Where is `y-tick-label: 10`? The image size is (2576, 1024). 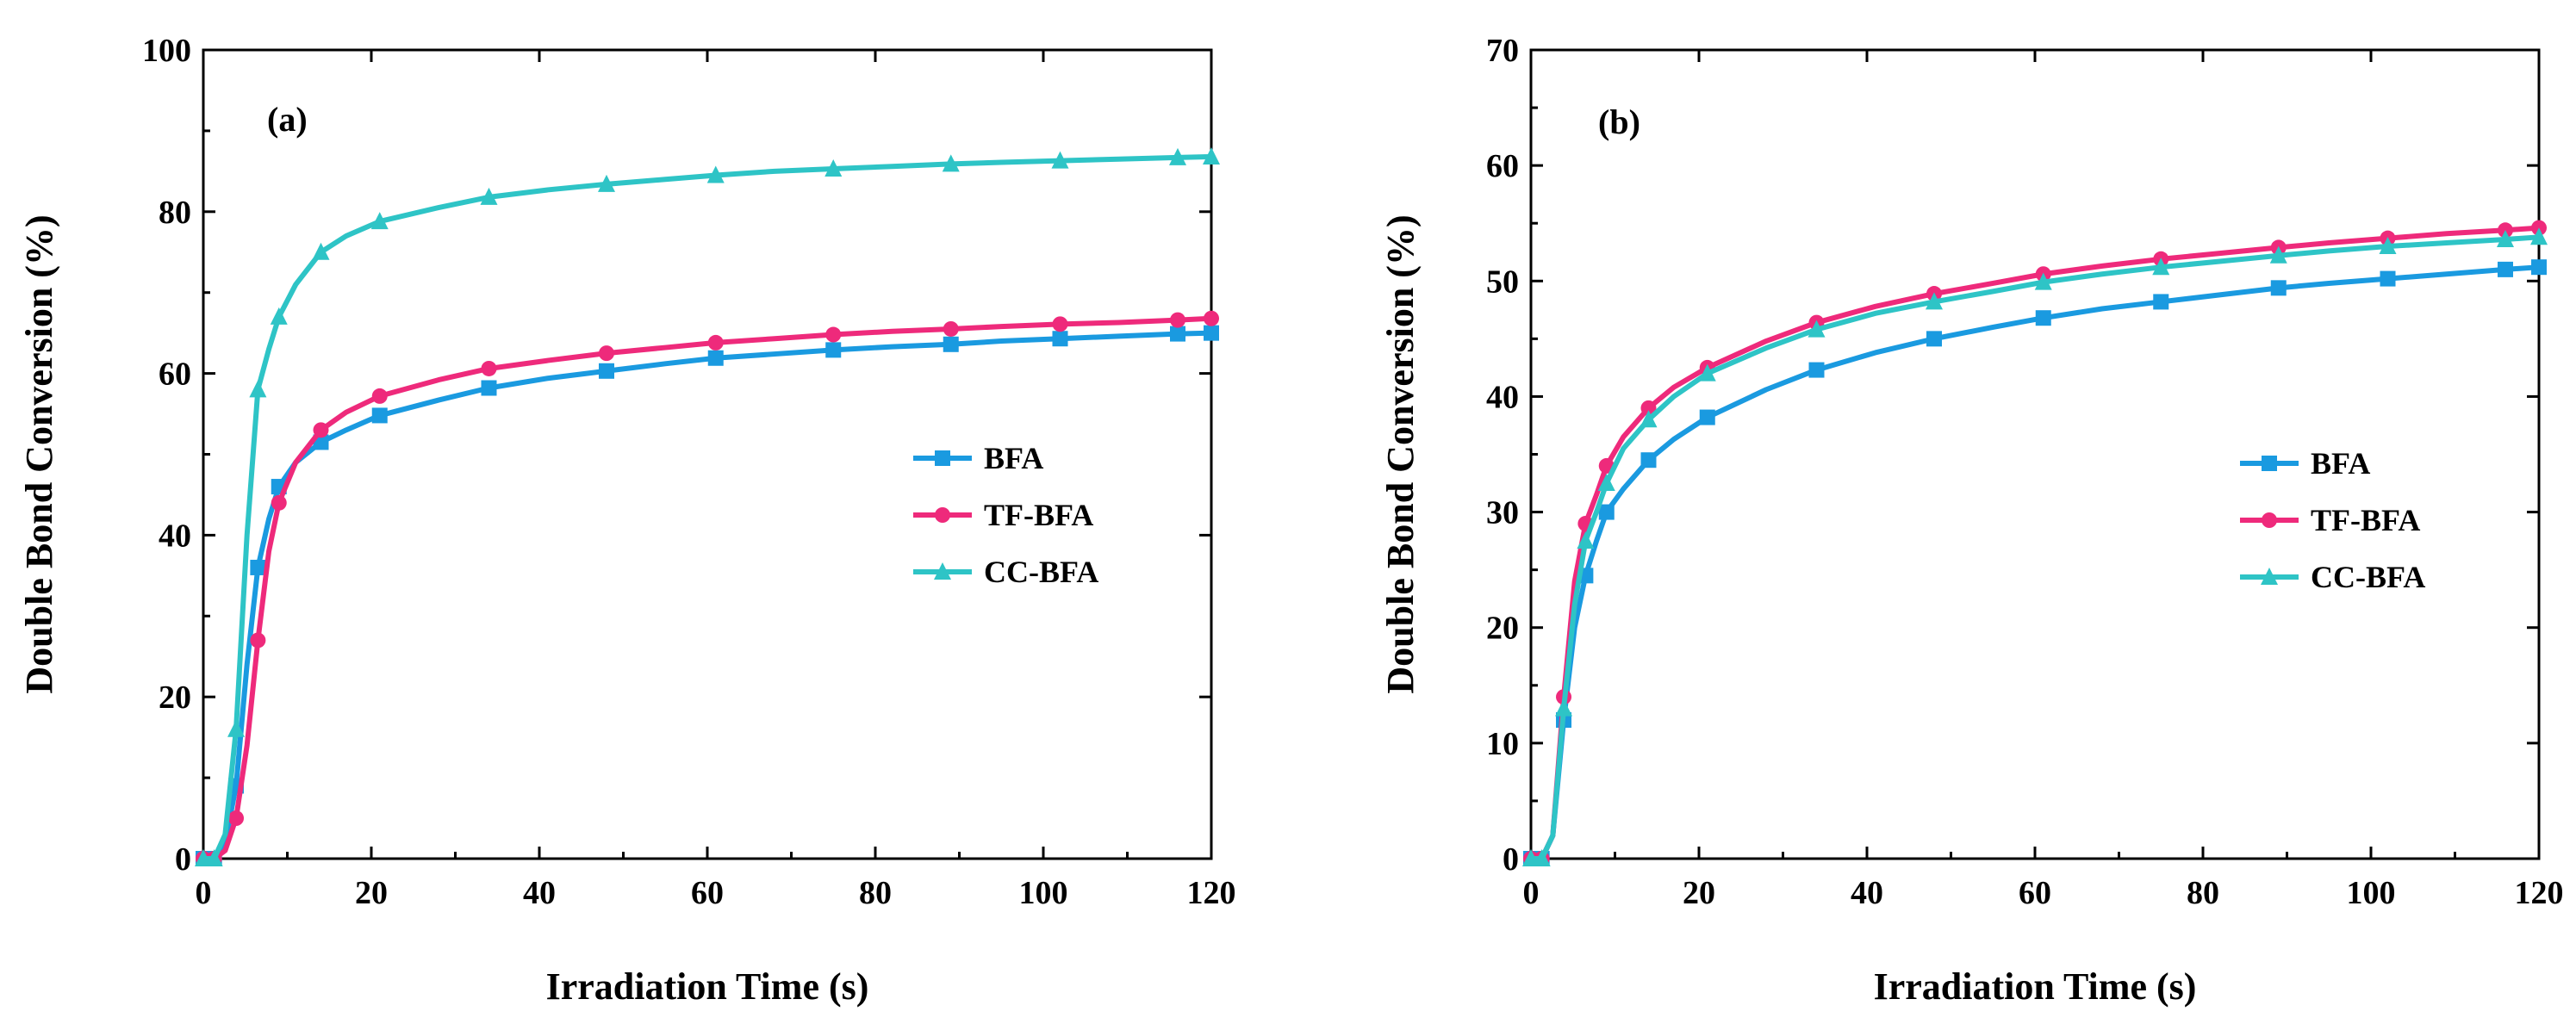 y-tick-label: 10 is located at coordinates (1503, 744).